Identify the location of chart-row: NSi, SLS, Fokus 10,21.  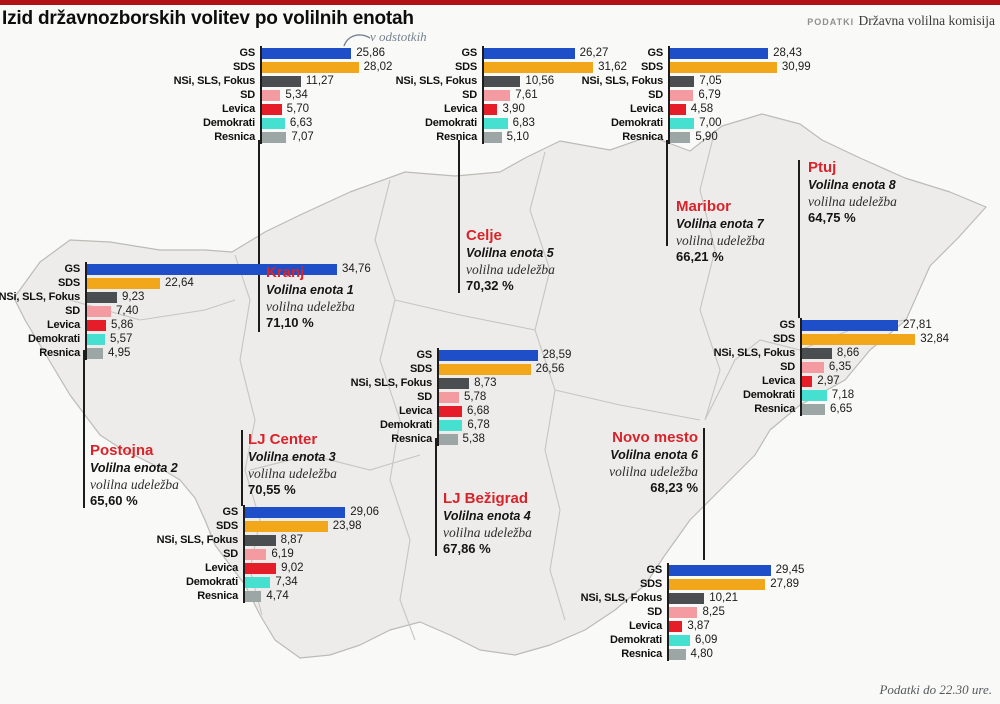
(681, 598).